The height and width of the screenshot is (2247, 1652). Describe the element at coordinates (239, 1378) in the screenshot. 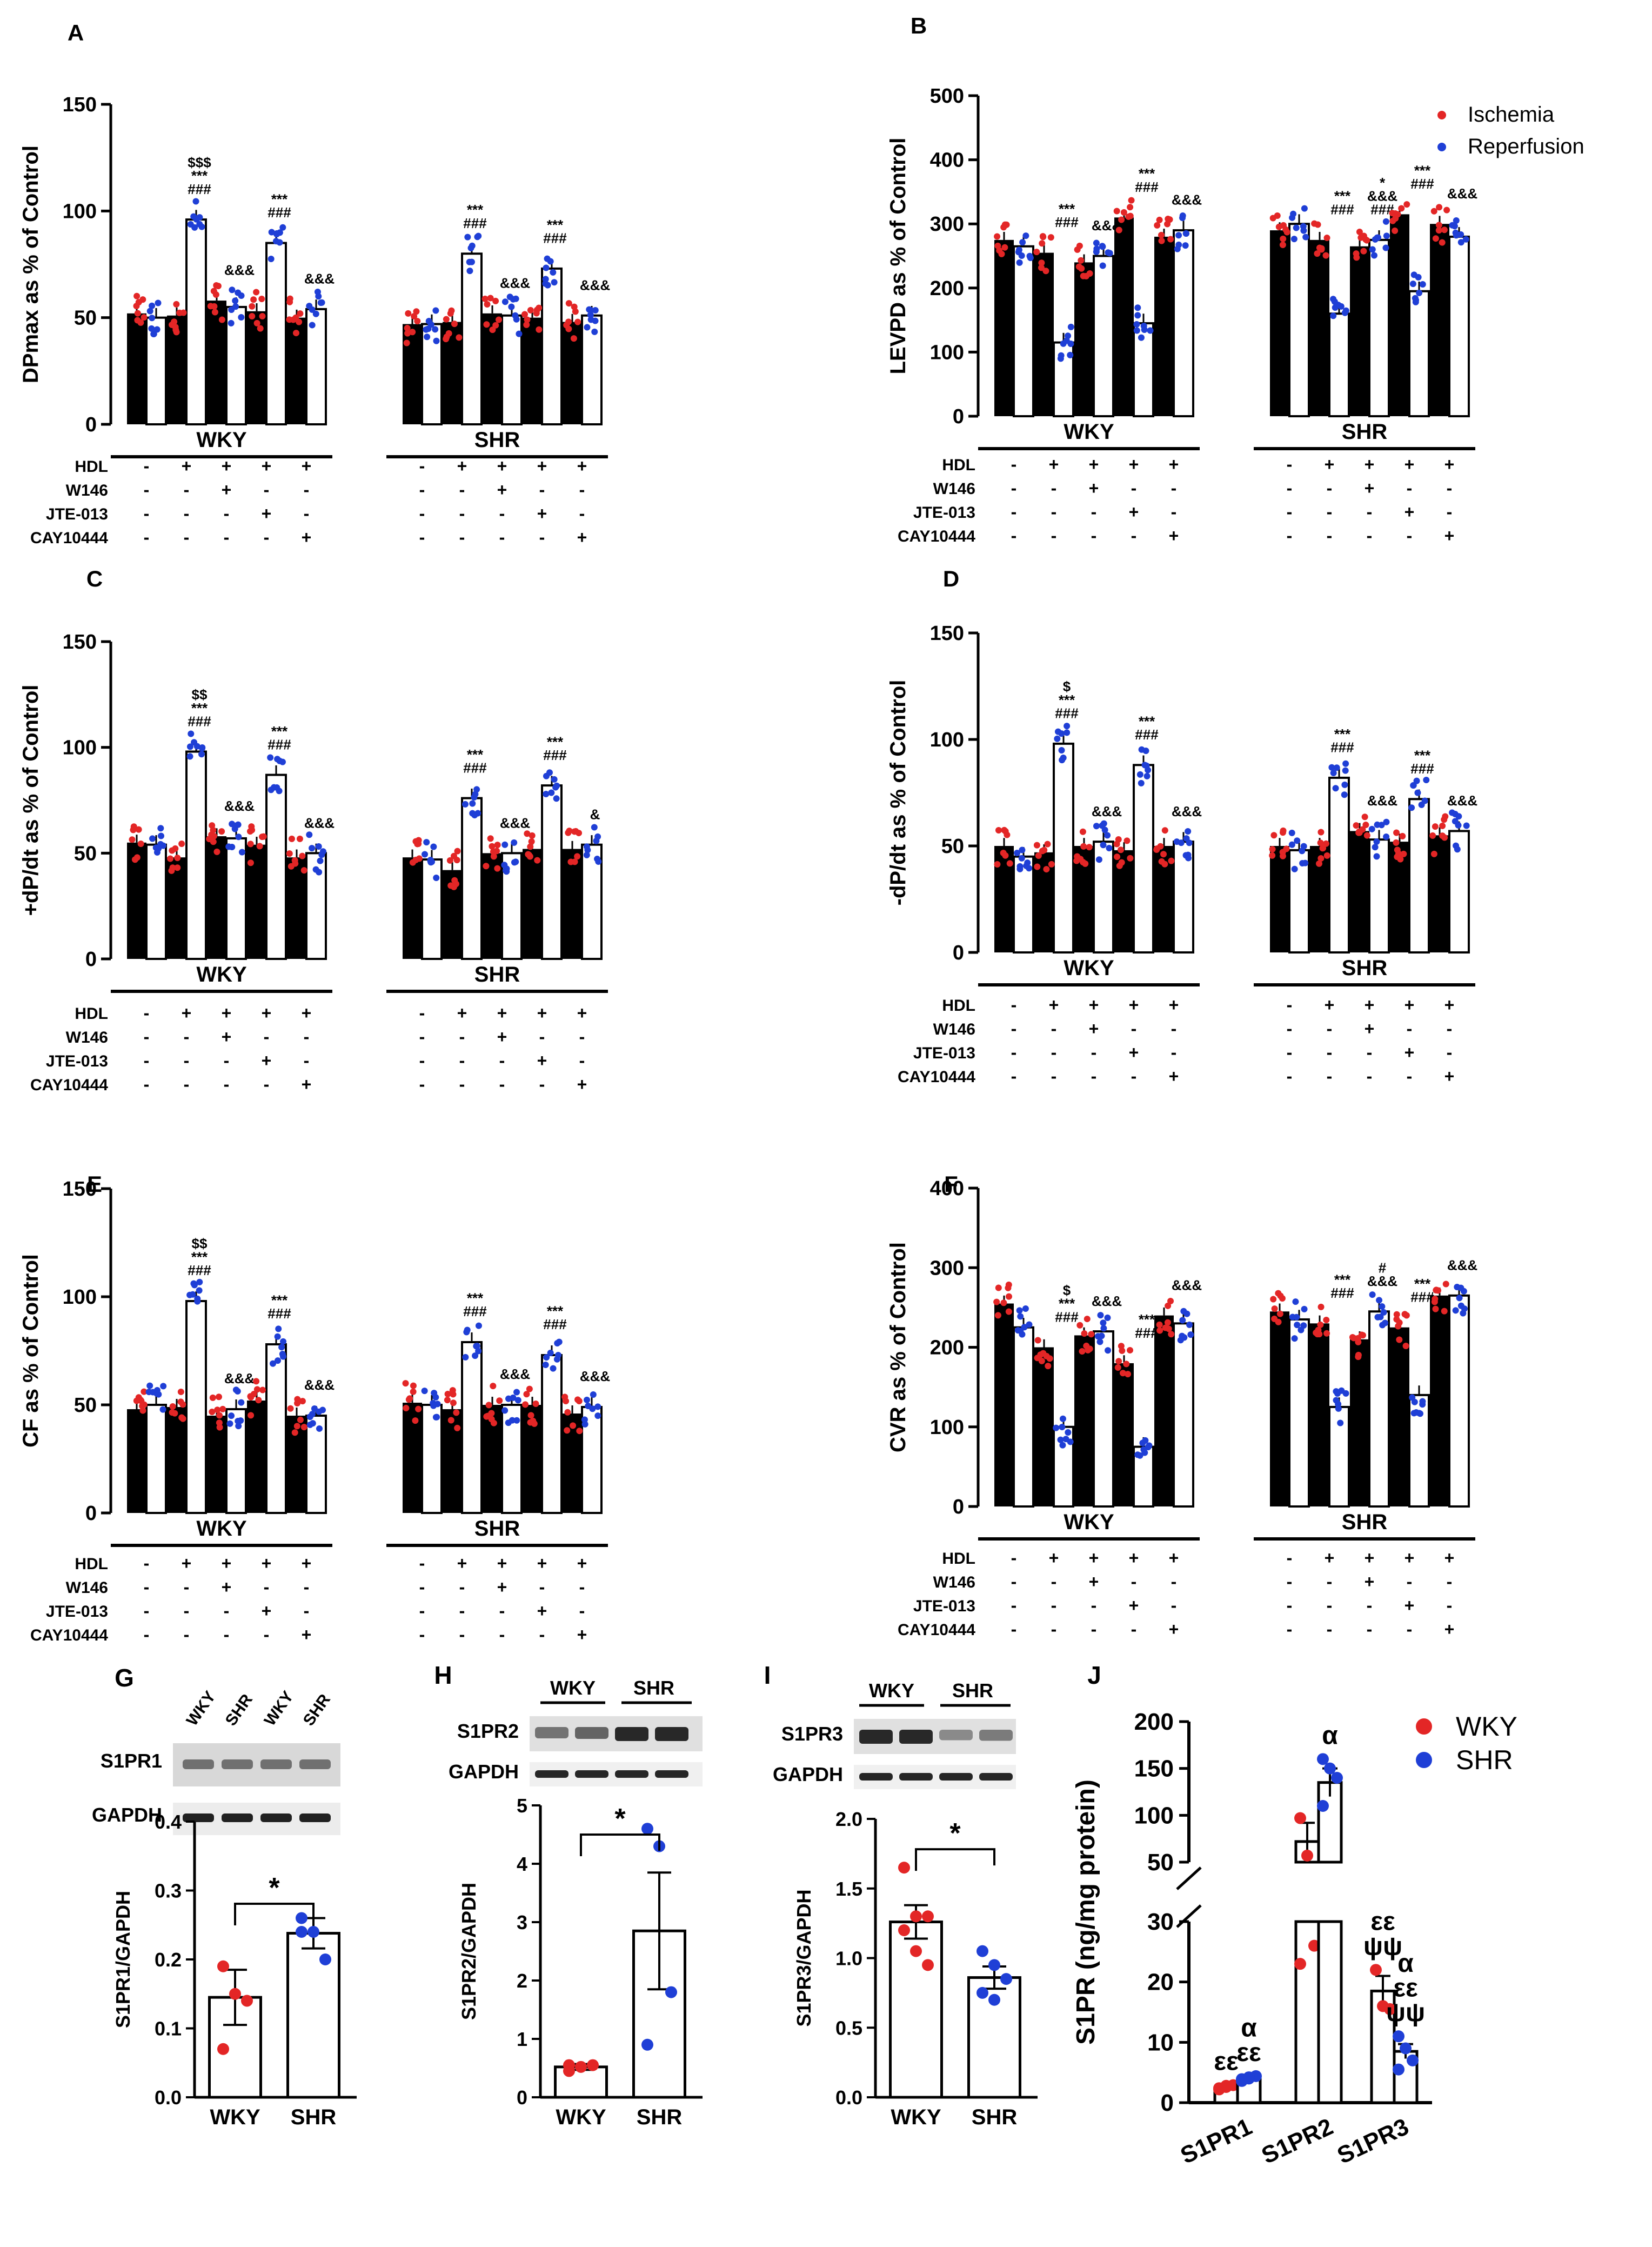

I see `significance-annotation-line-0: &&&` at that location.